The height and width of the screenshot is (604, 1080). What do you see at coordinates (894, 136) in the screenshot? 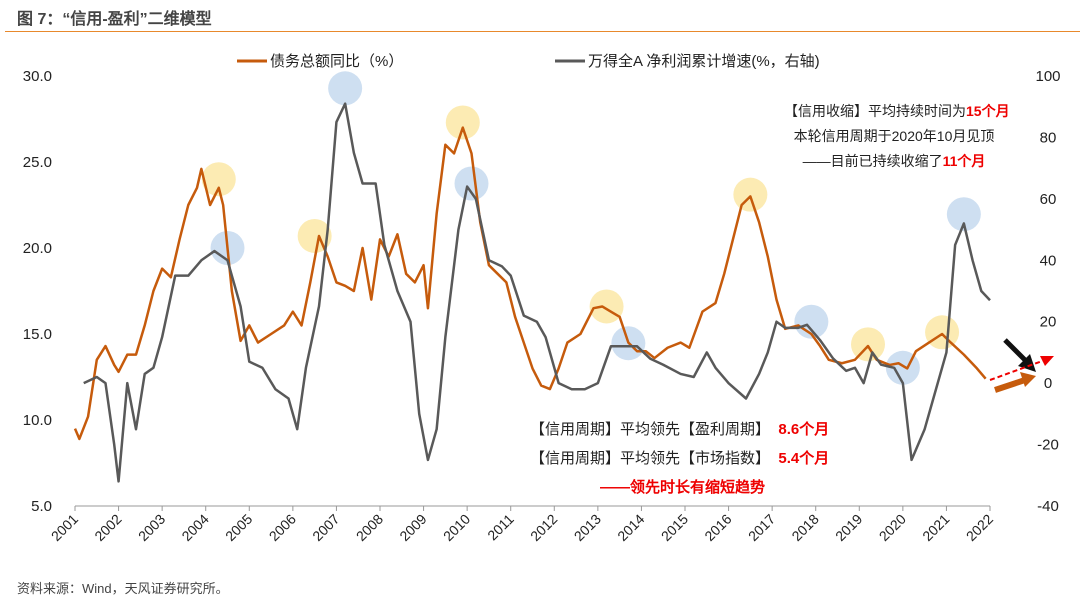
I see `ann-top-1: 本轮信用周期于2020年10月见顶` at bounding box center [894, 136].